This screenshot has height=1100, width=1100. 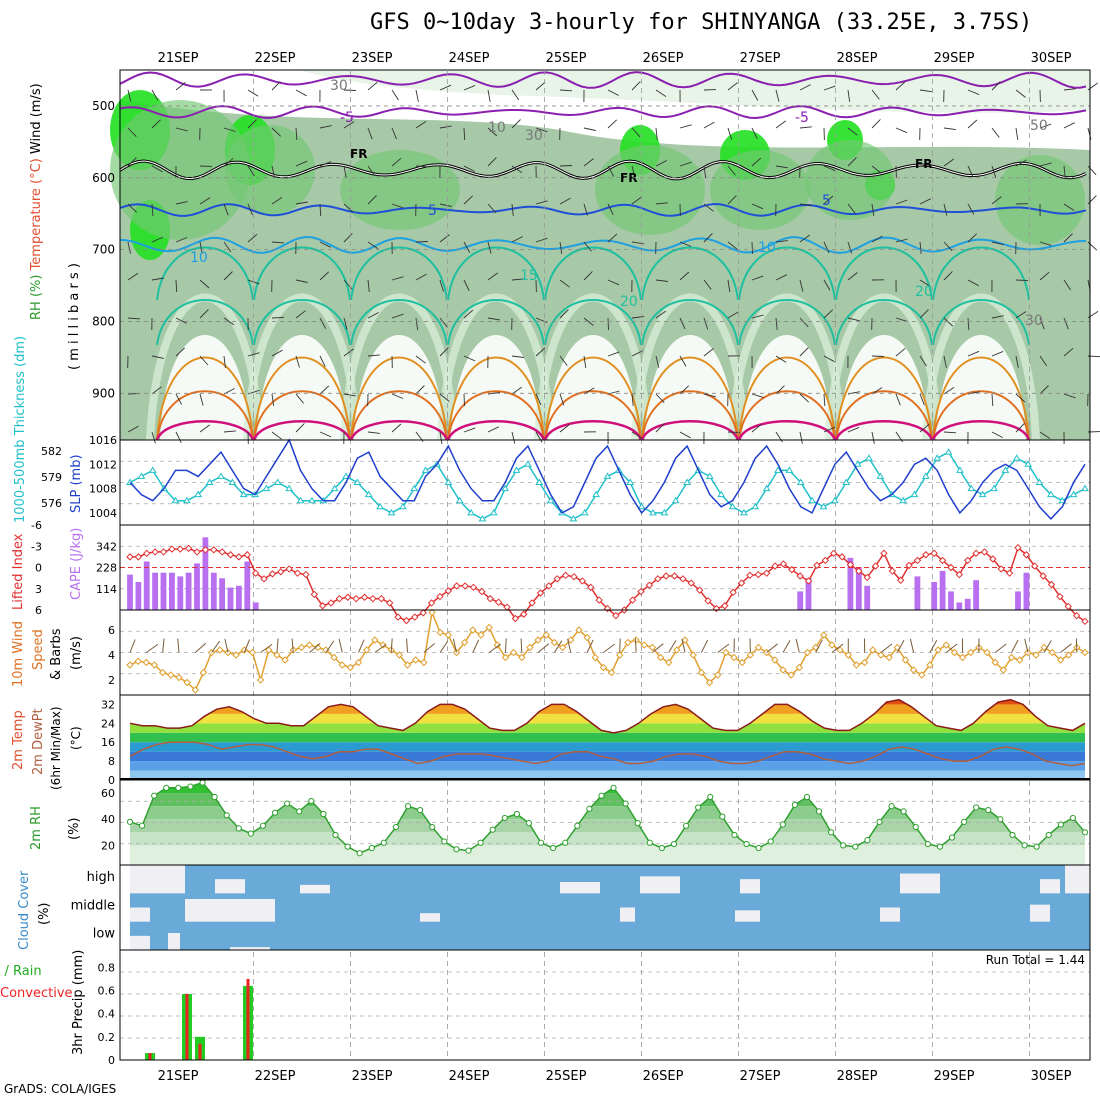 I want to click on contour-label: 10, so click(x=767, y=248).